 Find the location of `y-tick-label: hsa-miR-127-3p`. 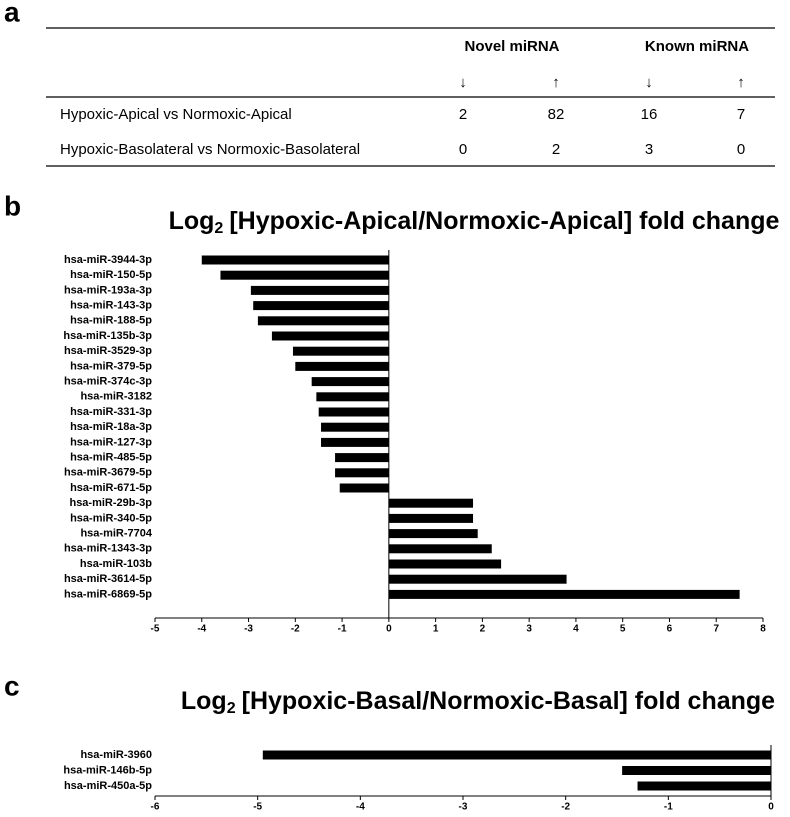

y-tick-label: hsa-miR-127-3p is located at coordinates (111, 442).